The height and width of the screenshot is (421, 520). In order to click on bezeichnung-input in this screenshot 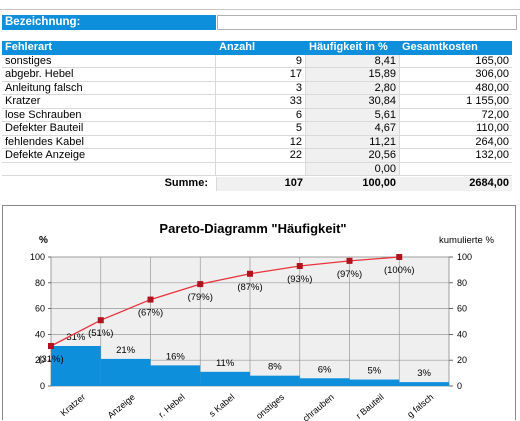, I will do `click(367, 22)`.